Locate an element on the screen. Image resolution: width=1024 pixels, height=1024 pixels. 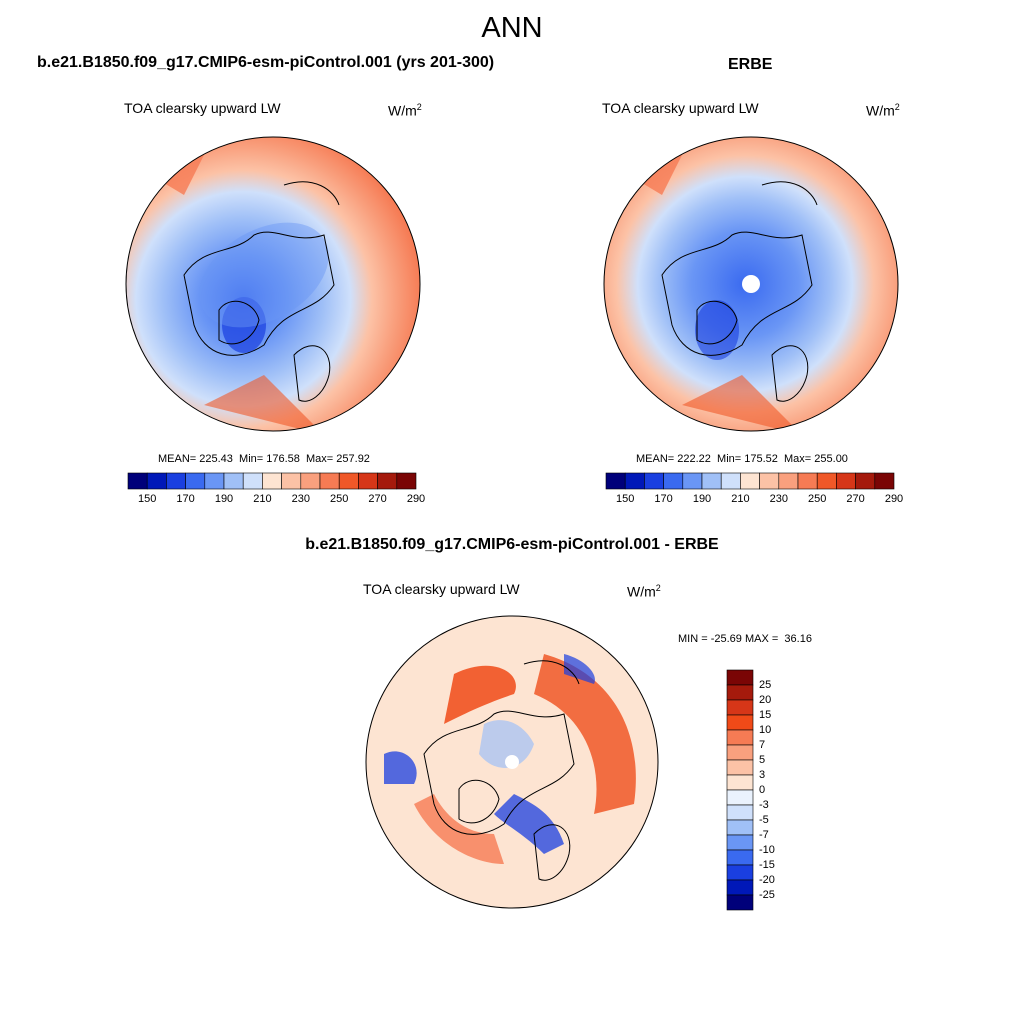
colorbar-tick-label: -25 is located at coordinates (767, 895).